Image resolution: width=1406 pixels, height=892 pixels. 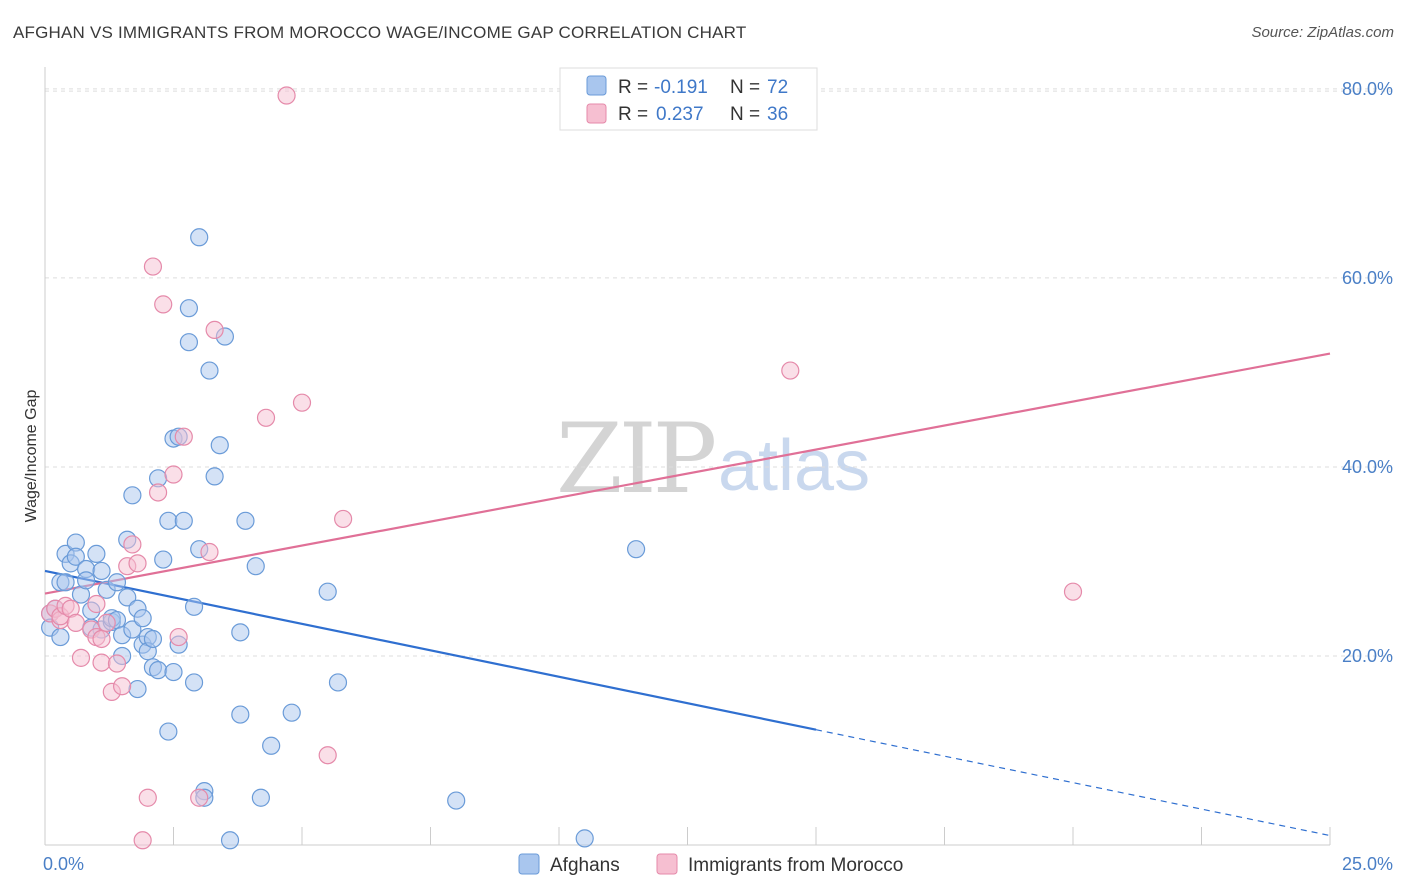 I want to click on y-tick-label-80: 80.0%, so click(x=1367, y=89).